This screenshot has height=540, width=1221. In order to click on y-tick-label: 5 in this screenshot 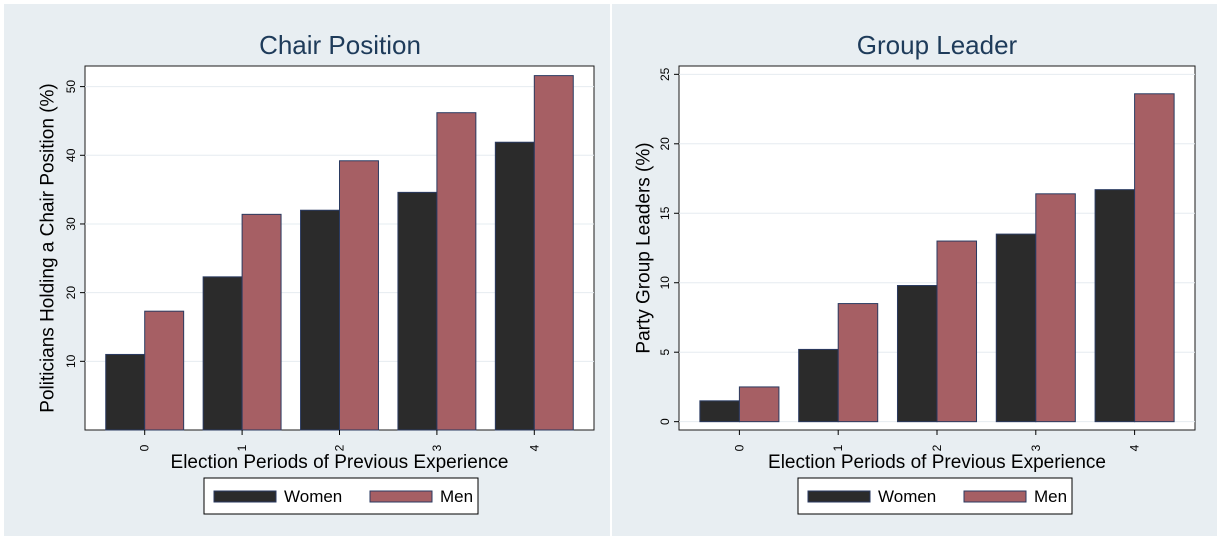, I will do `click(665, 352)`.